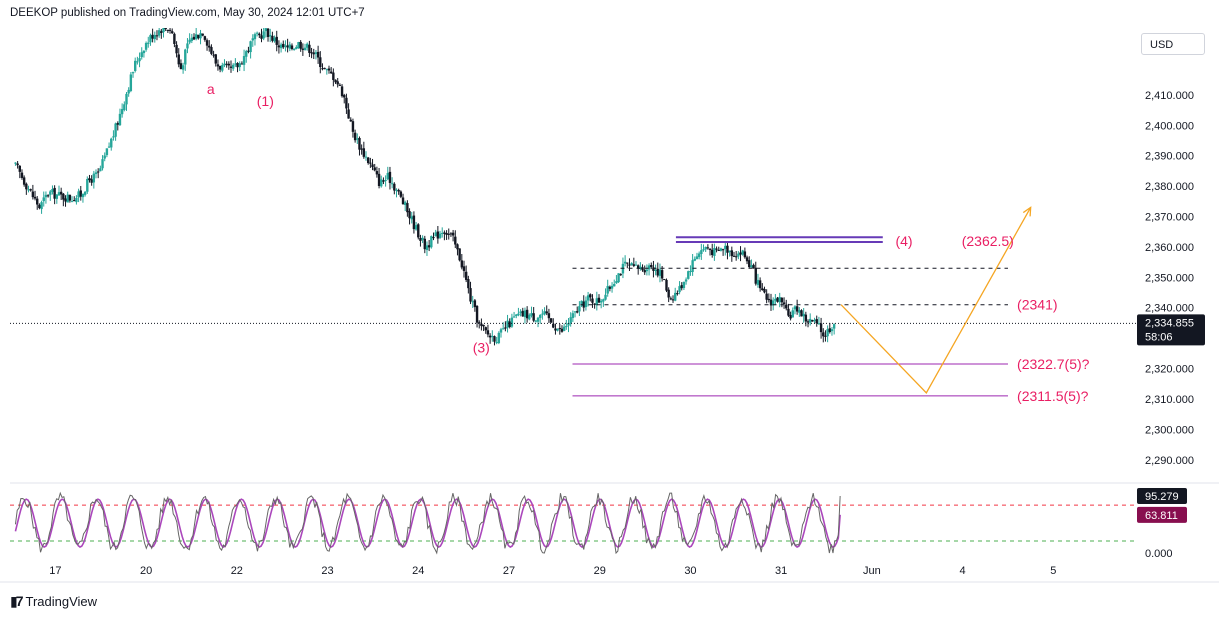 The image size is (1219, 619). I want to click on price-tick-label: 2,340.000, so click(1169, 309).